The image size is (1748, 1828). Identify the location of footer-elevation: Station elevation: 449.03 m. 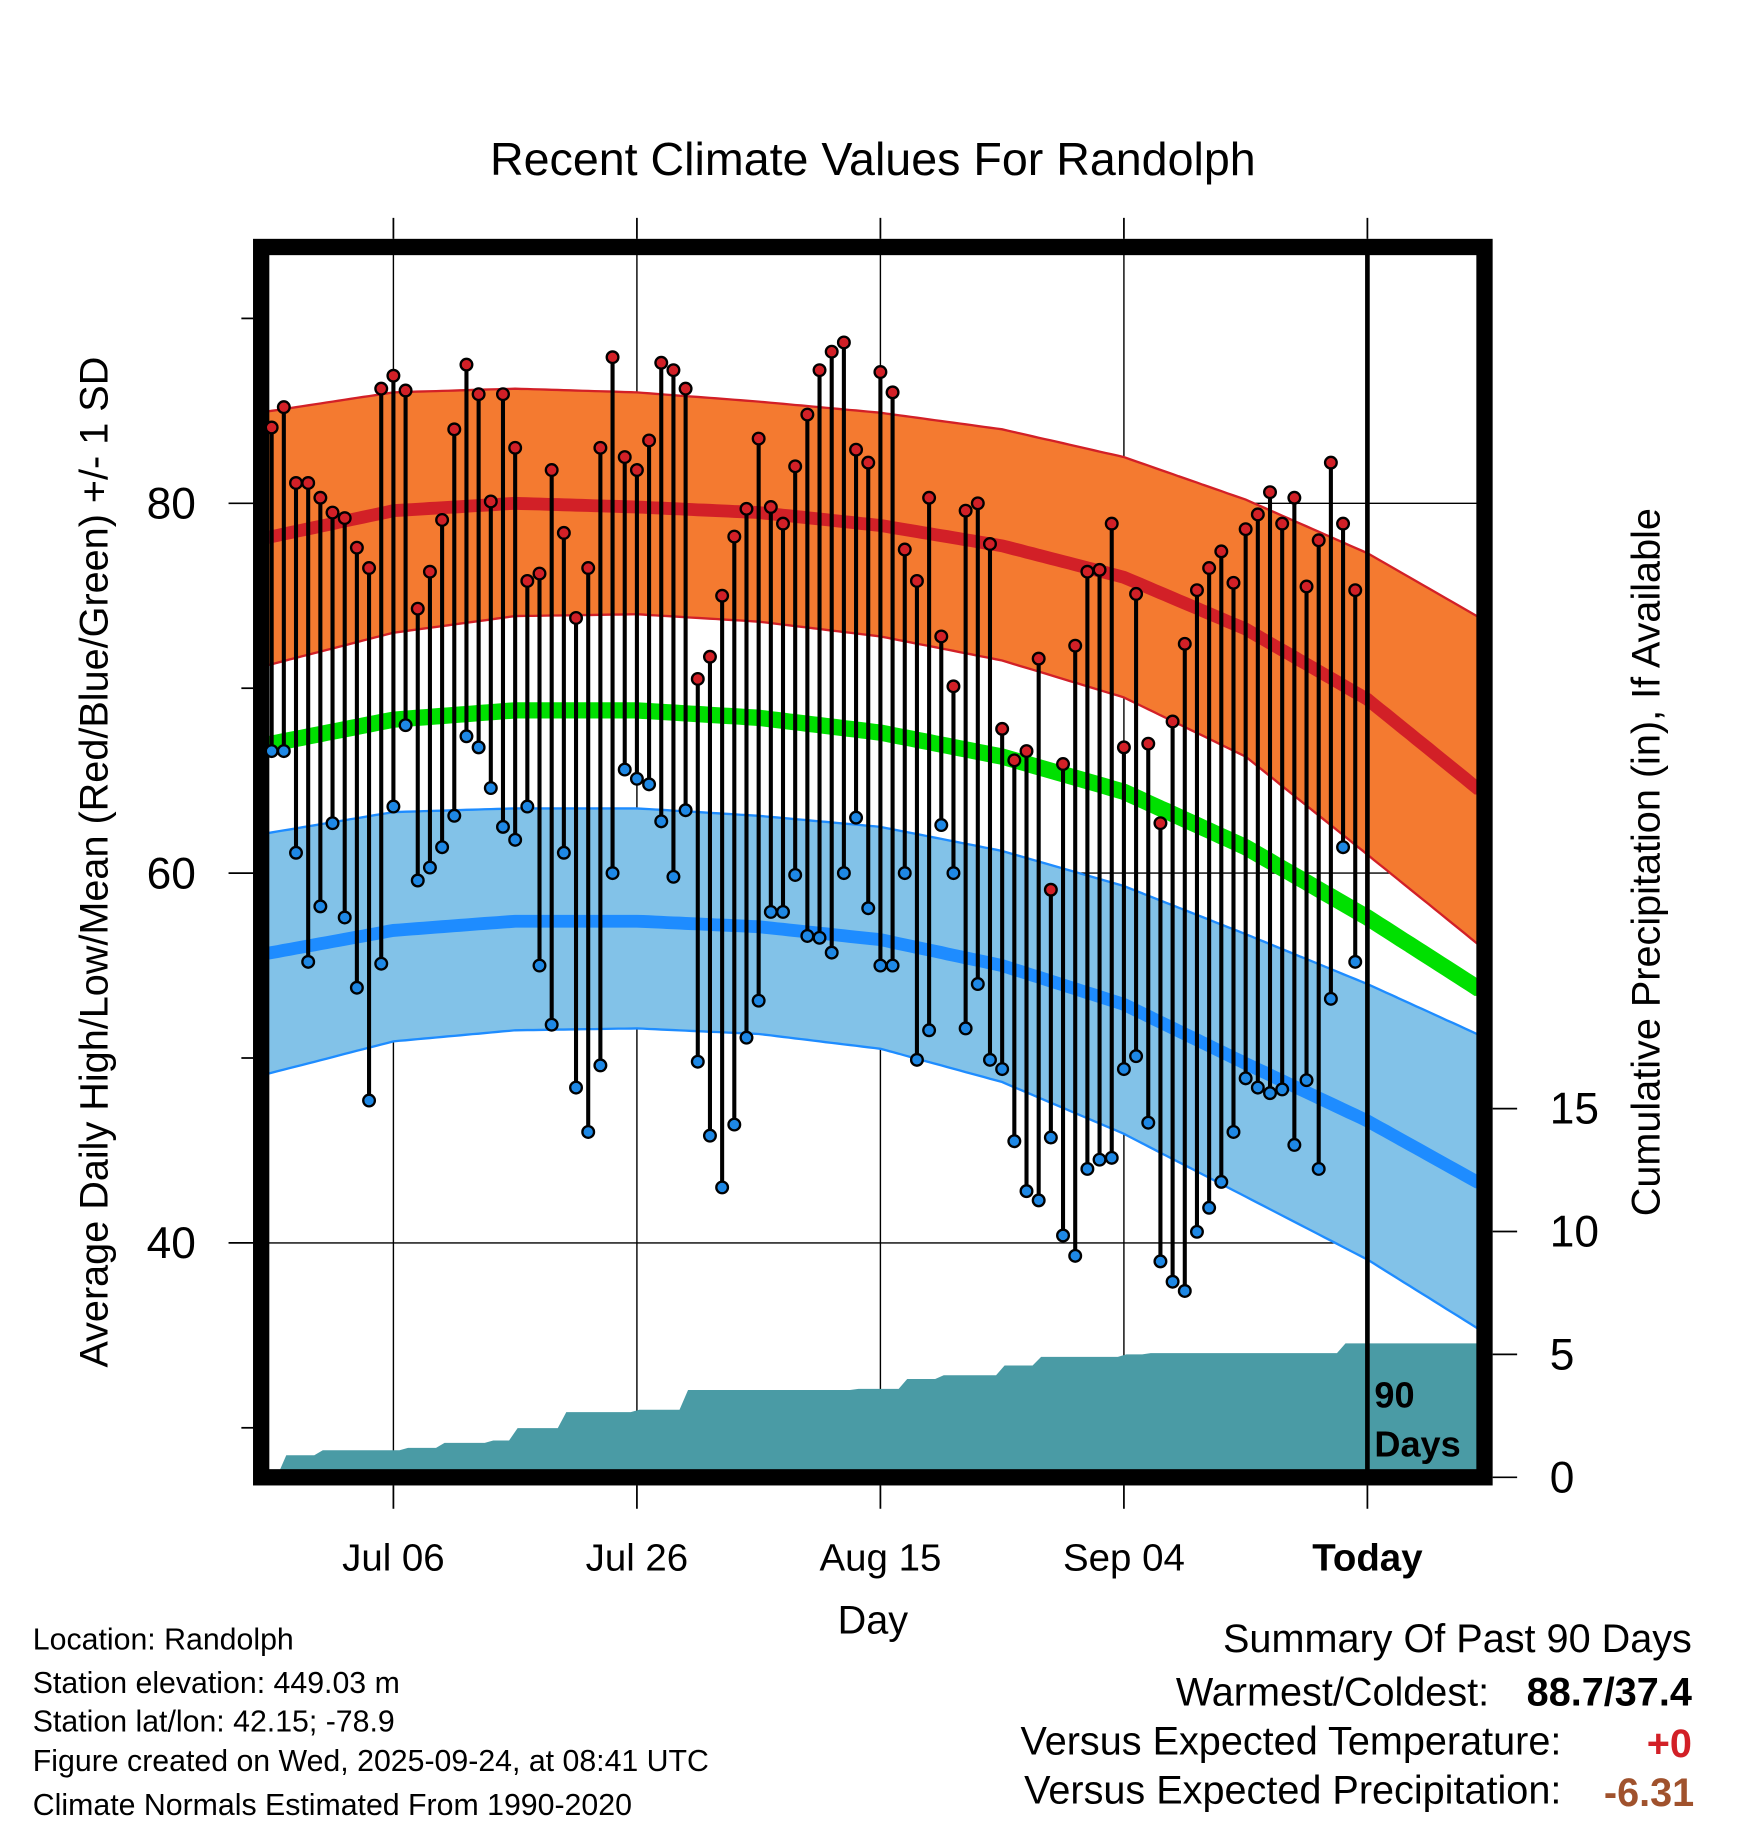
(216, 1683).